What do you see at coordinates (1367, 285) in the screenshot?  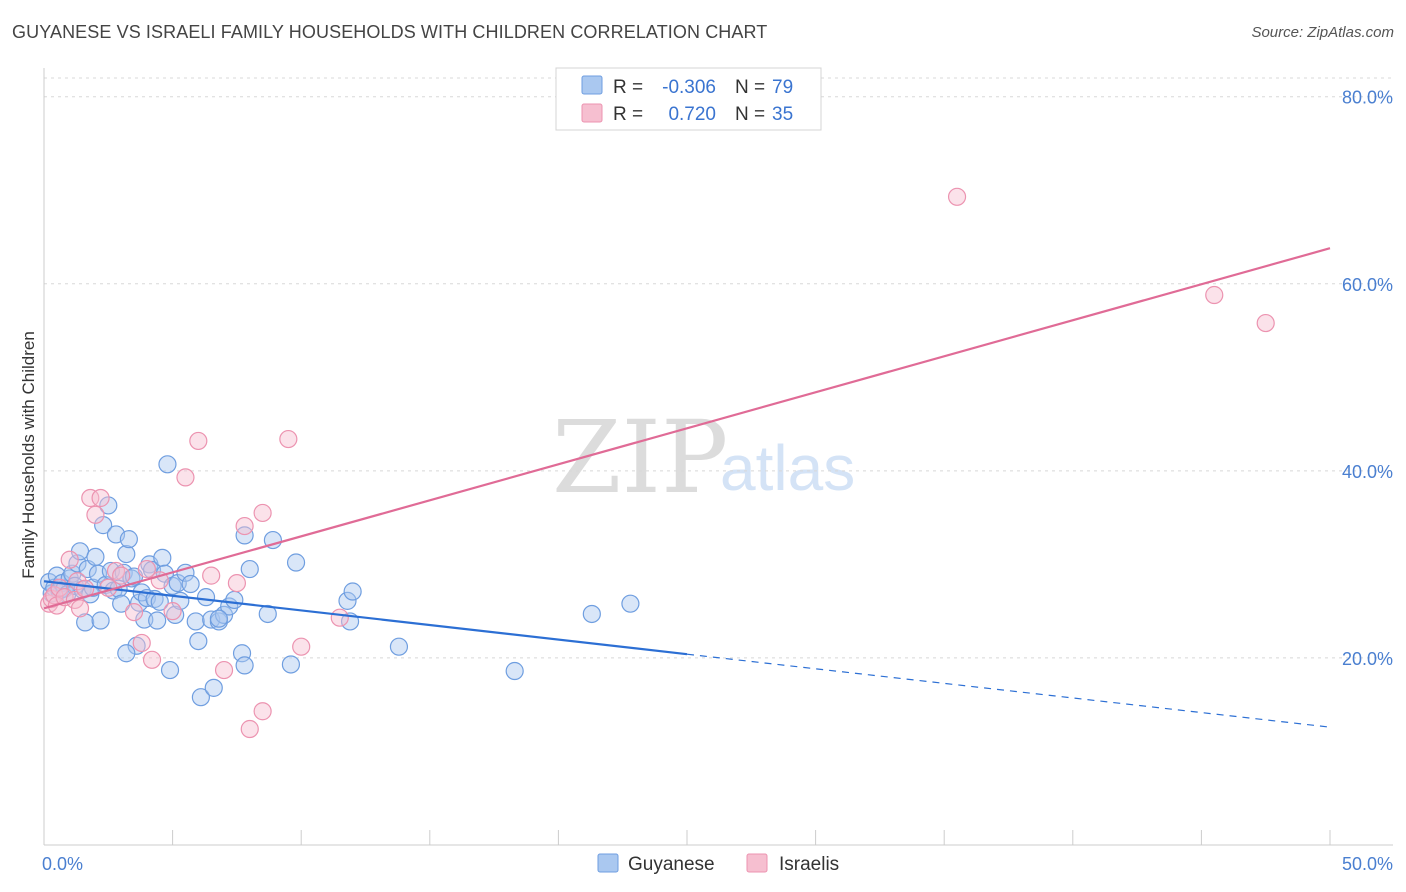 I see `y-tick-label: 60.0%` at bounding box center [1367, 285].